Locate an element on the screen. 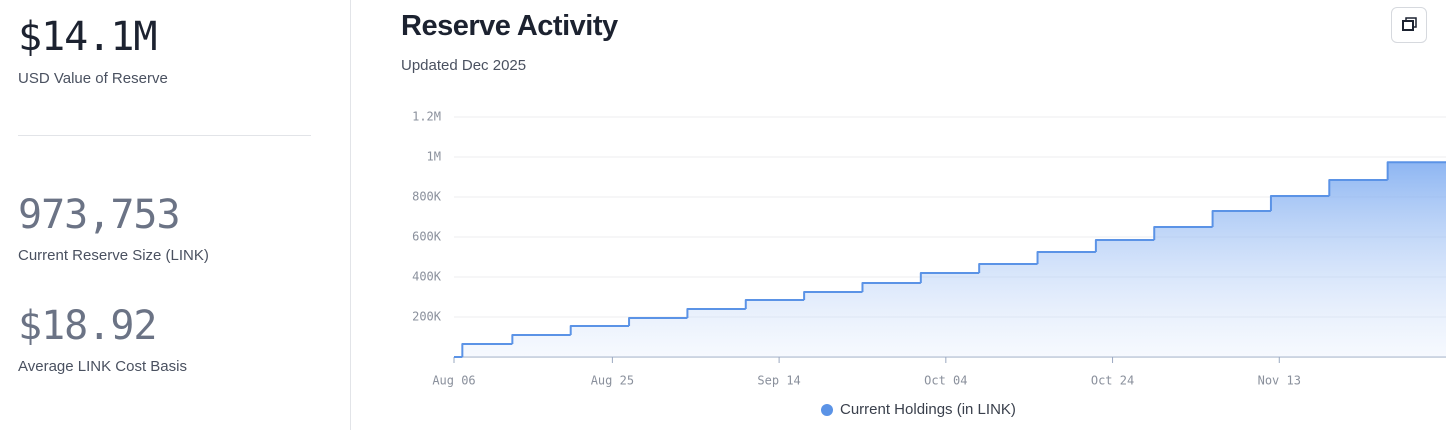 This screenshot has width=1456, height=430. x-tick-label: Sep 14 is located at coordinates (778, 381).